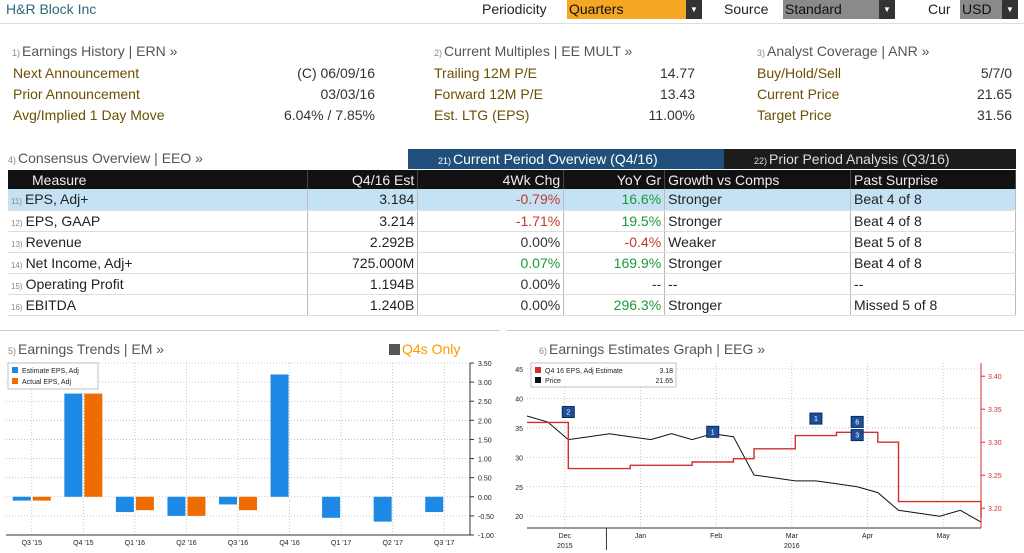  I want to click on trends-legend: Estimate EPS, Adj Actual EPS, Adj, so click(53, 376).